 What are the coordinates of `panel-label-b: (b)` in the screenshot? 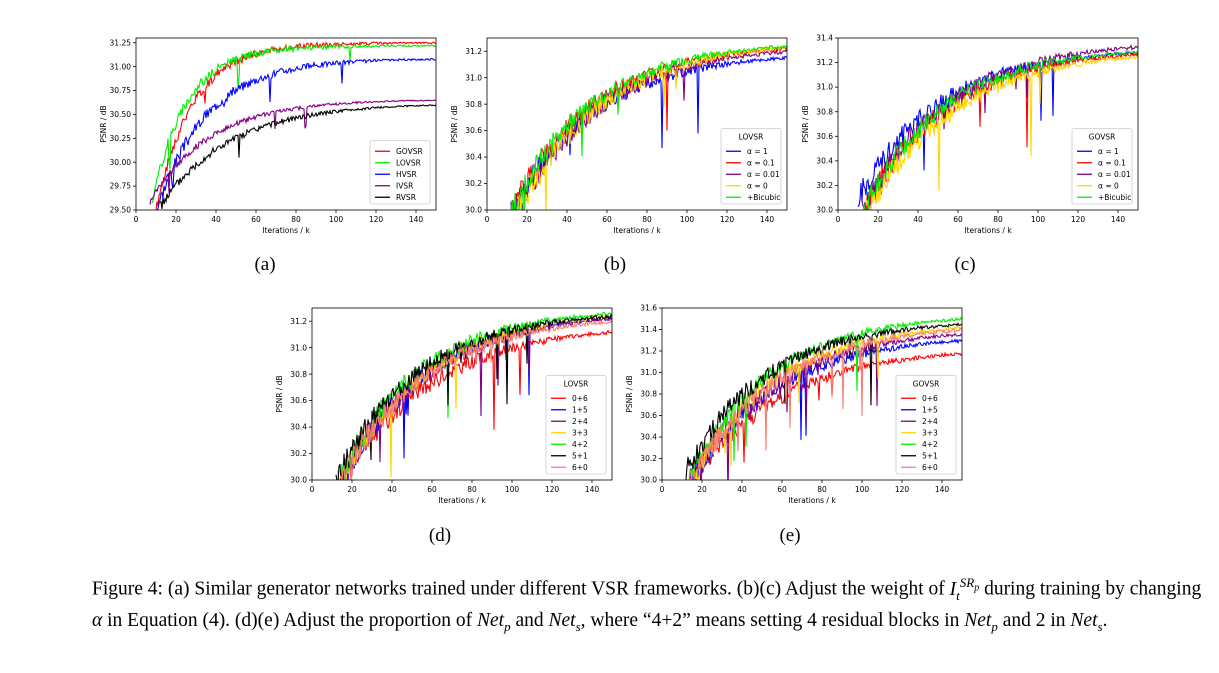 It's located at (615, 264).